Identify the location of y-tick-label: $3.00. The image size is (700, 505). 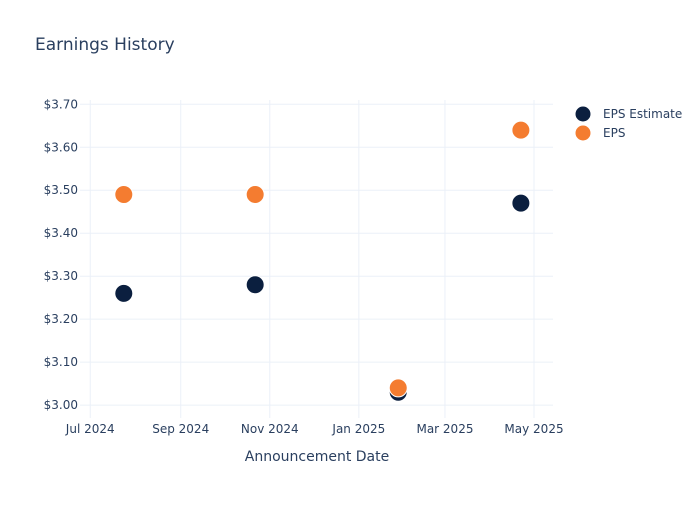
(61, 405).